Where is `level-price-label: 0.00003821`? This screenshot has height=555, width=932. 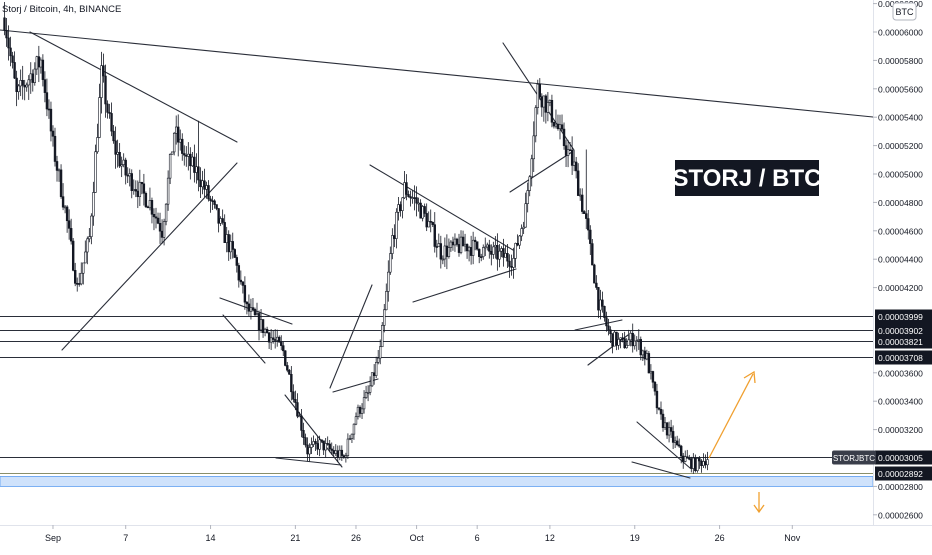 level-price-label: 0.00003821 is located at coordinates (900, 342).